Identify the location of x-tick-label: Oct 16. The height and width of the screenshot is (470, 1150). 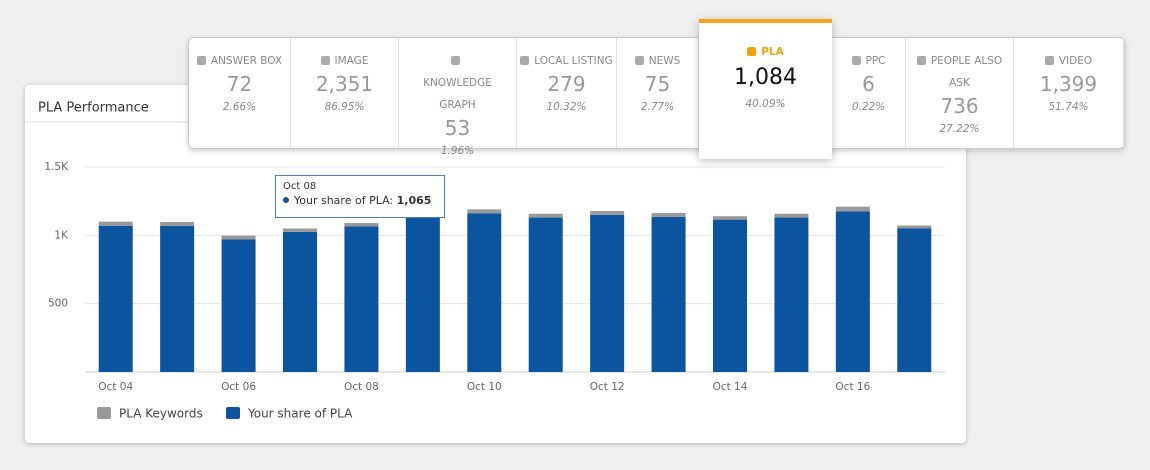
(852, 387).